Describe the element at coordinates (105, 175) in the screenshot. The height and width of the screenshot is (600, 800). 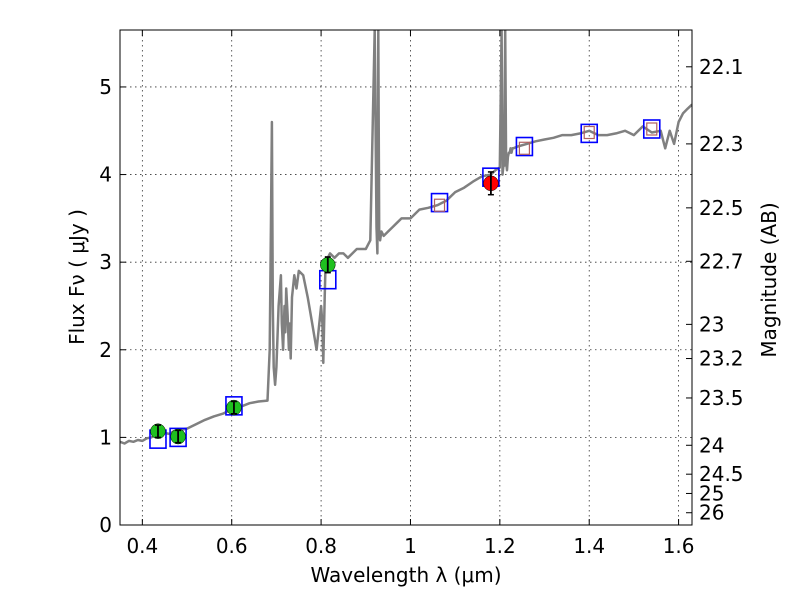
I see `y-tick-label: 4` at that location.